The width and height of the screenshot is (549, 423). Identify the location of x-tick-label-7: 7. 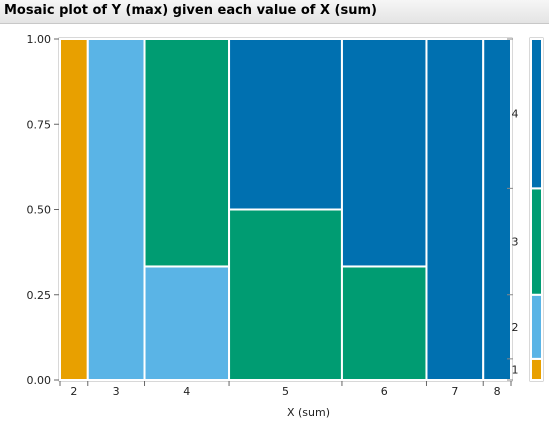
(454, 391).